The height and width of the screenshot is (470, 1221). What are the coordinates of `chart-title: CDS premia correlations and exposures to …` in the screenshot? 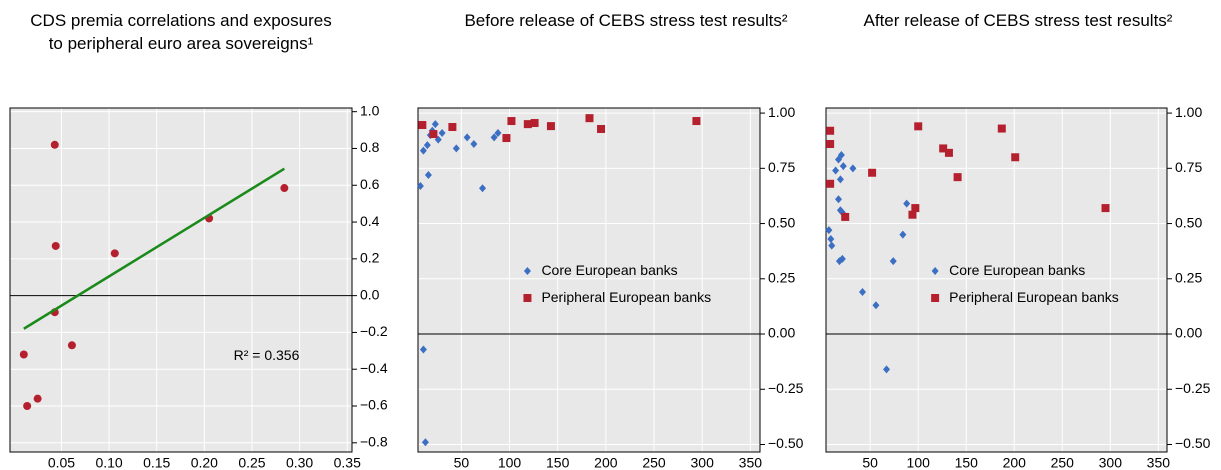 It's located at (180, 32).